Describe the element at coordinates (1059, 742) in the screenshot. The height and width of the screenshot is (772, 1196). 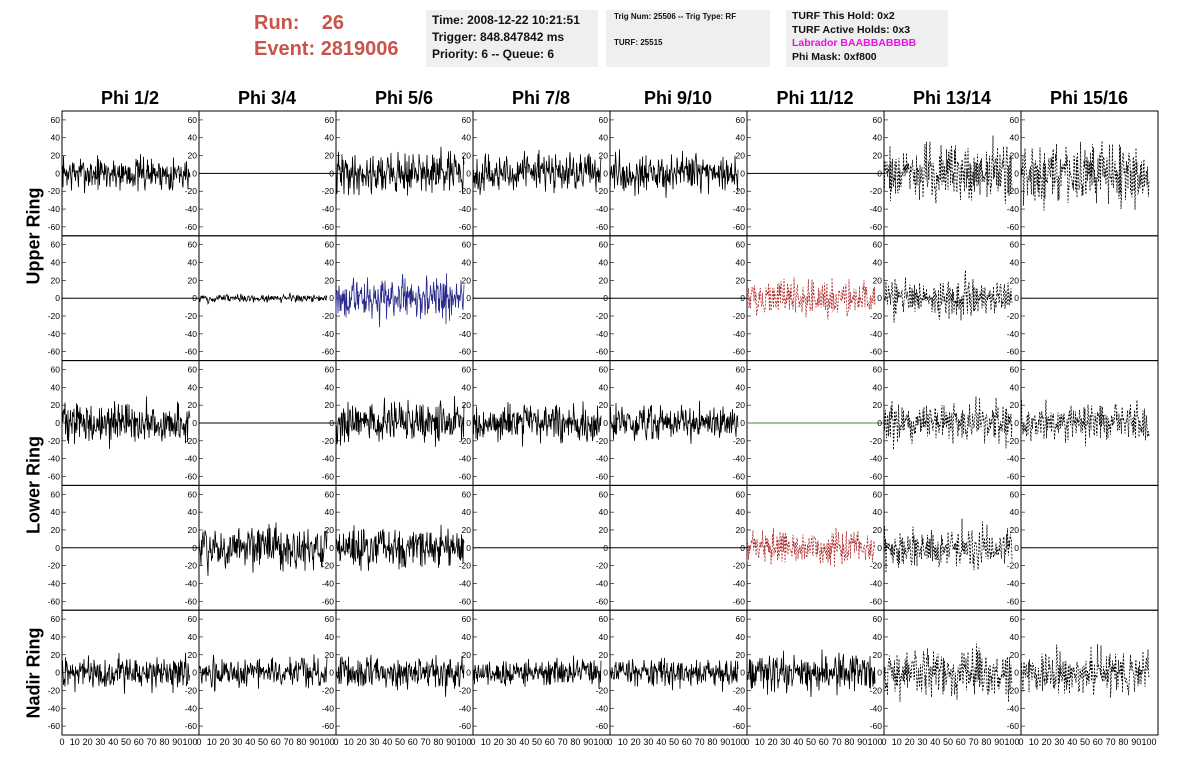
I see `x-tick-label: 30` at that location.